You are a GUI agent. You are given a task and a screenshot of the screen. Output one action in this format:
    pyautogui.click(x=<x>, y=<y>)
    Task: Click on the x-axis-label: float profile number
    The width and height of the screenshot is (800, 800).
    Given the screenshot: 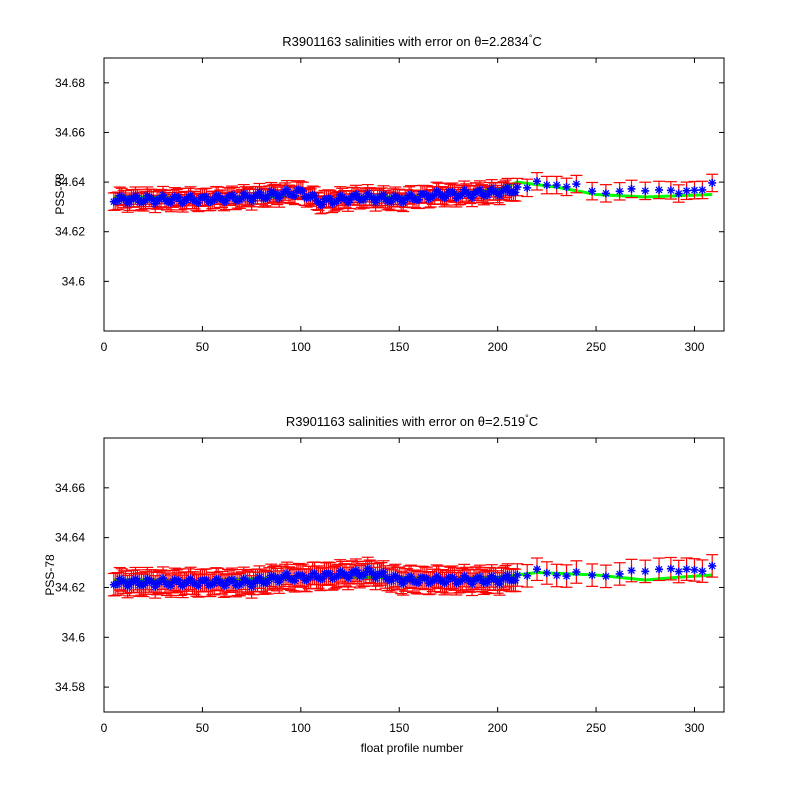 What is the action you would take?
    pyautogui.click(x=412, y=748)
    